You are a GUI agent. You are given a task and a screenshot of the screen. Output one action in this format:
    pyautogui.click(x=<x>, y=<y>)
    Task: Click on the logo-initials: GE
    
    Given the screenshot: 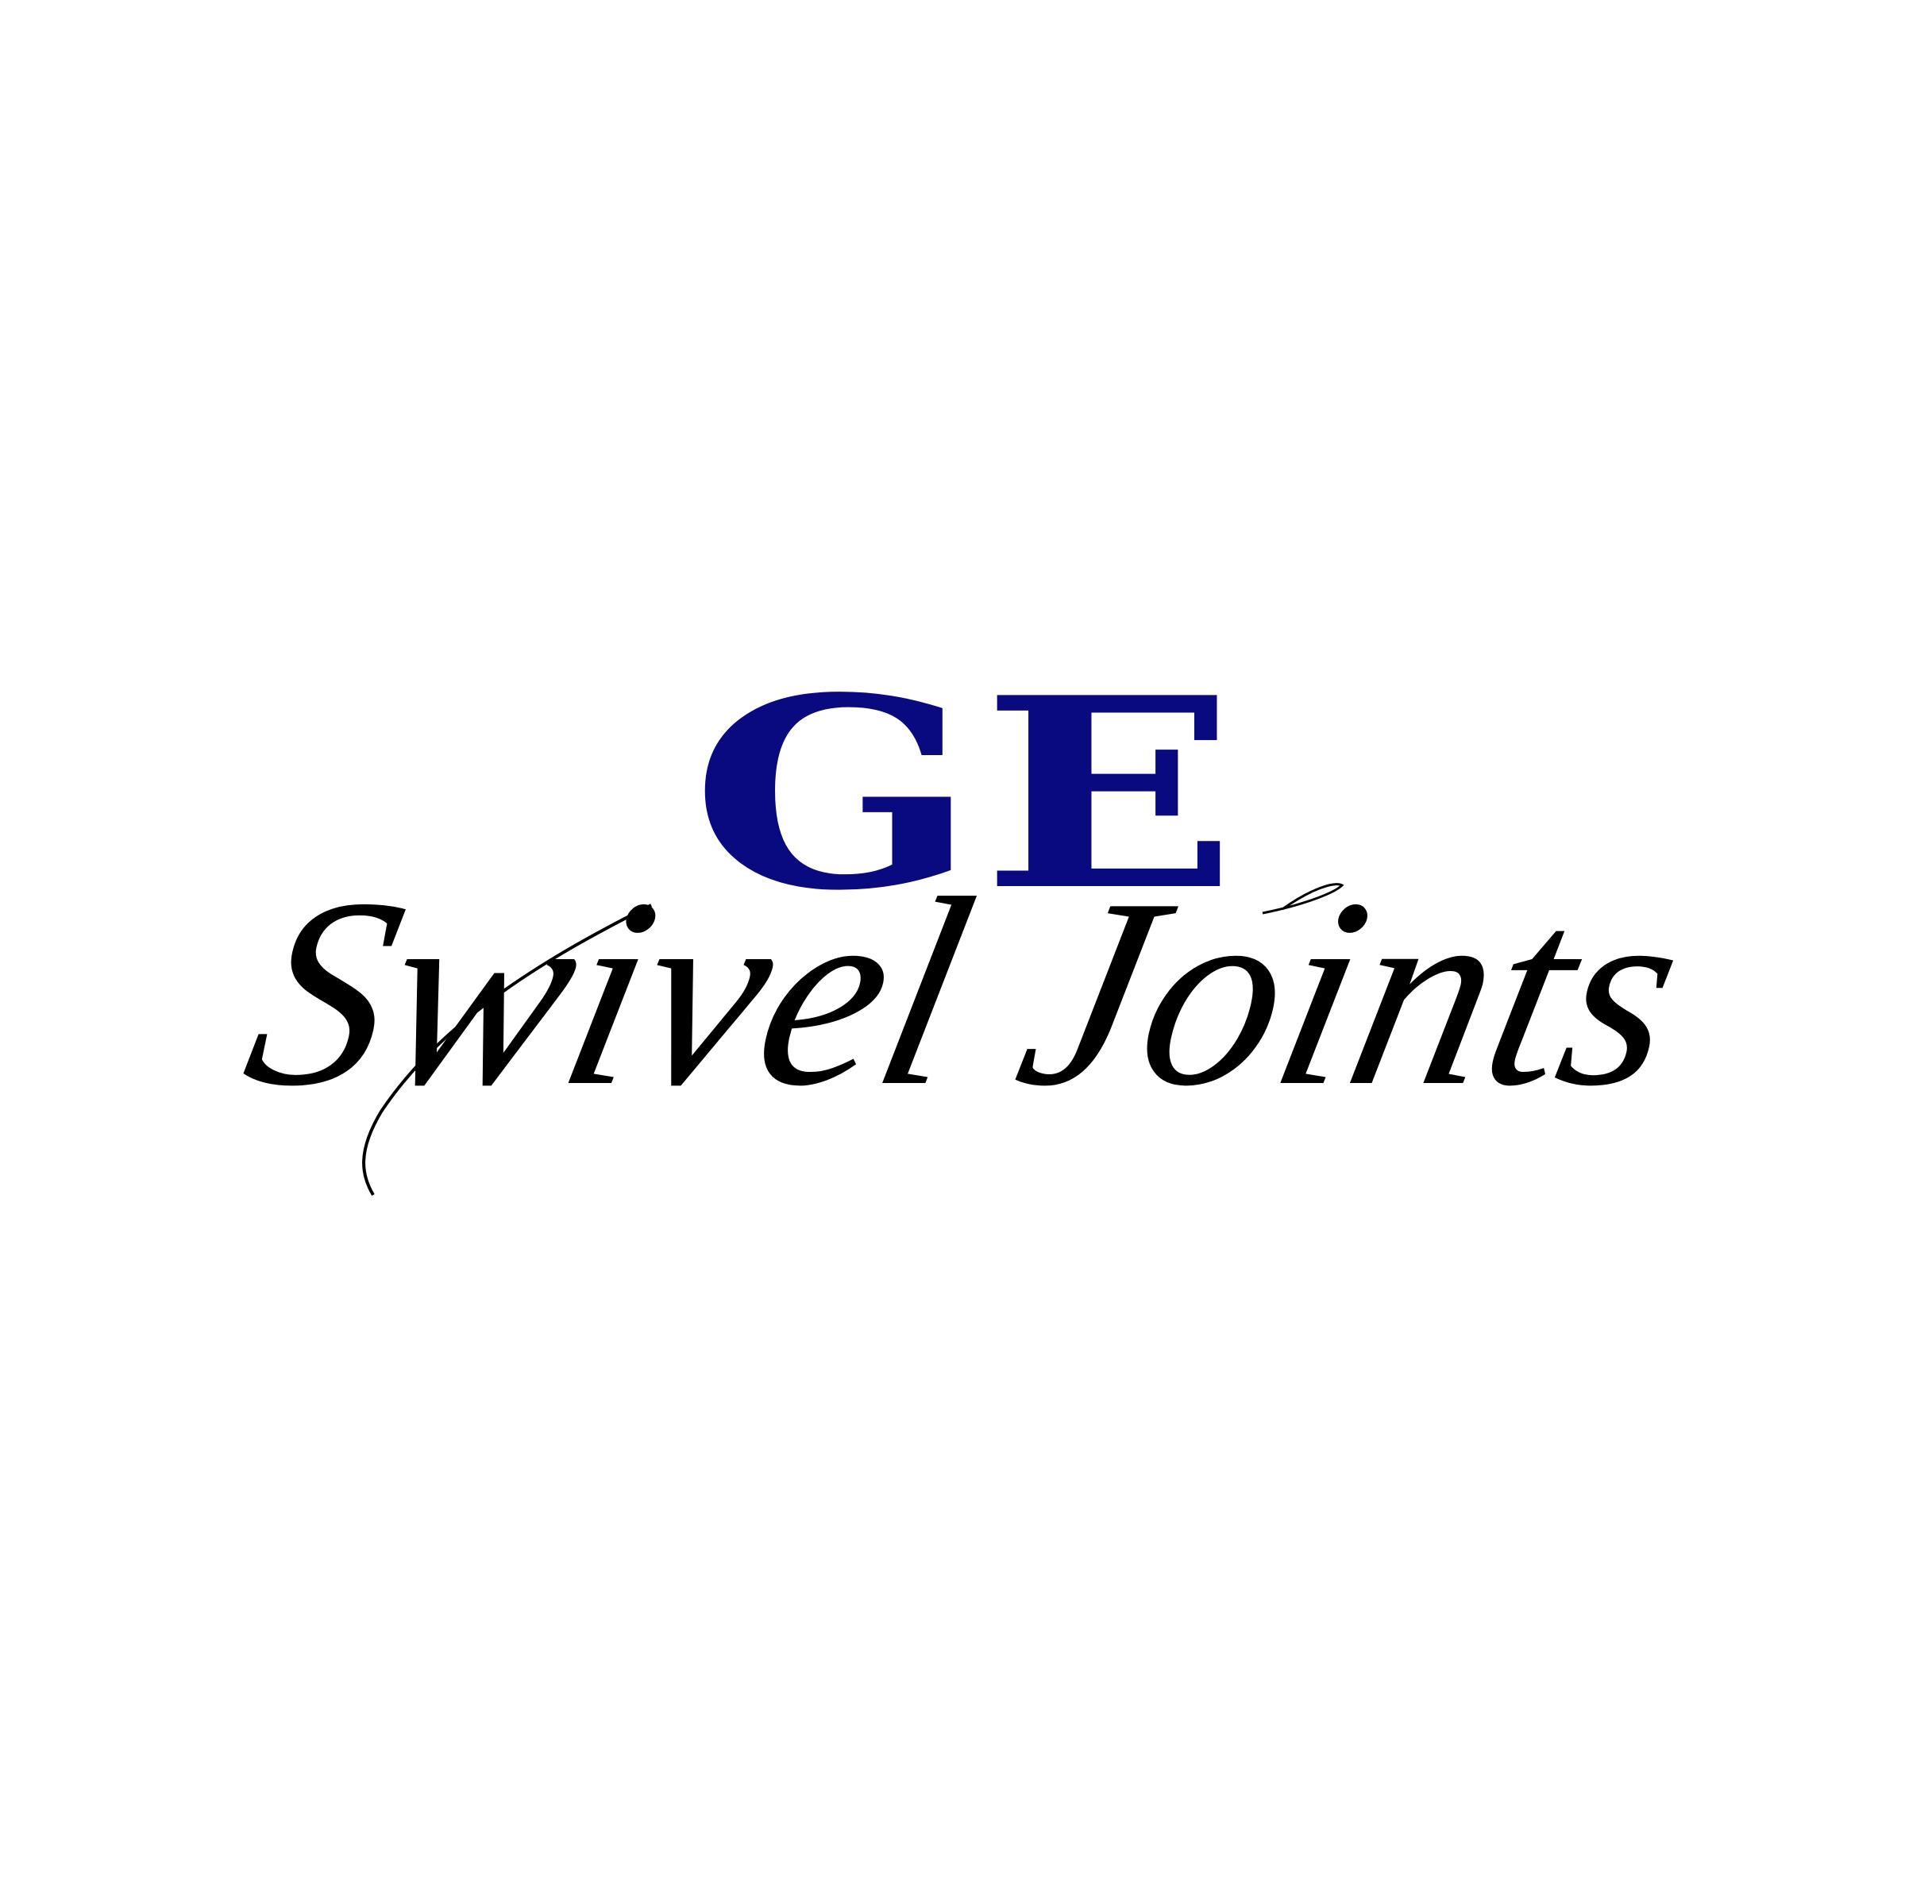 What is the action you would take?
    pyautogui.click(x=966, y=794)
    